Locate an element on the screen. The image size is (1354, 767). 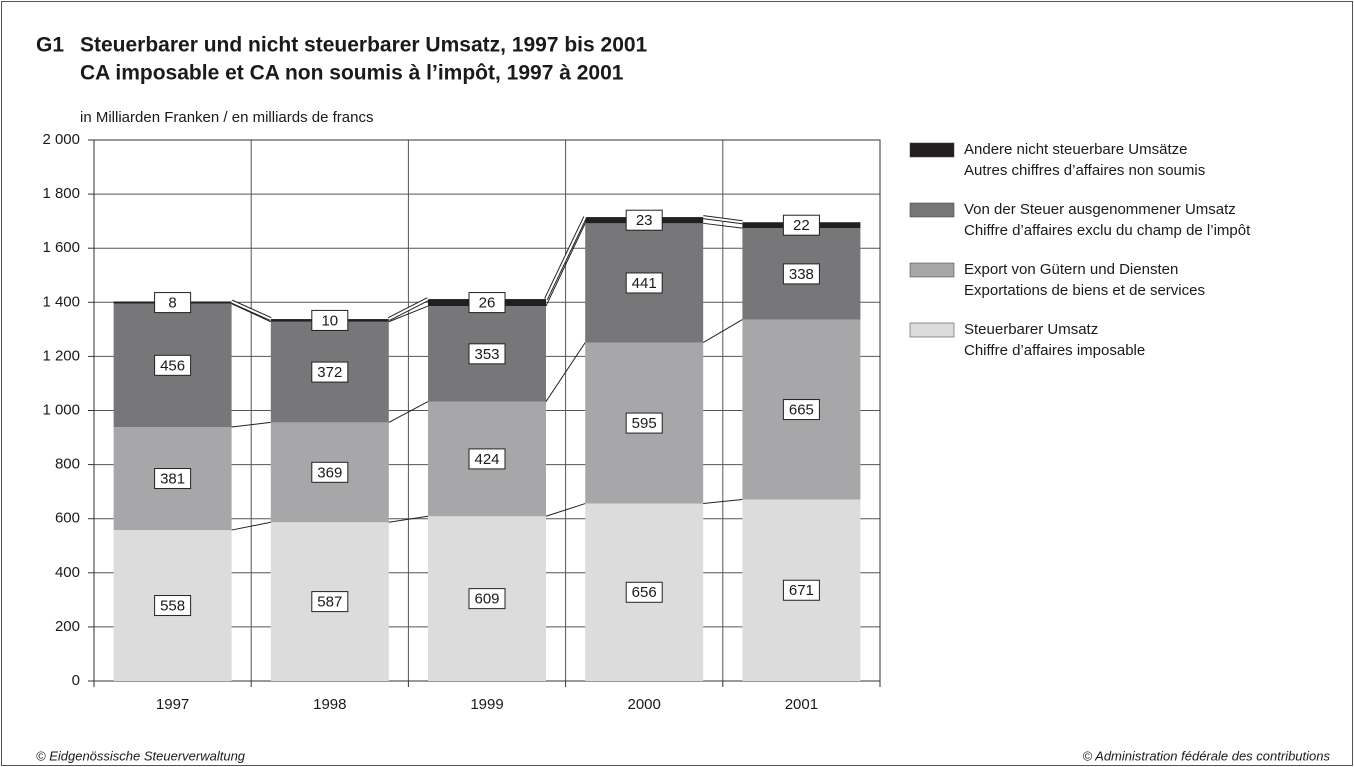
y-tick-label: 2 000 is located at coordinates (61, 139).